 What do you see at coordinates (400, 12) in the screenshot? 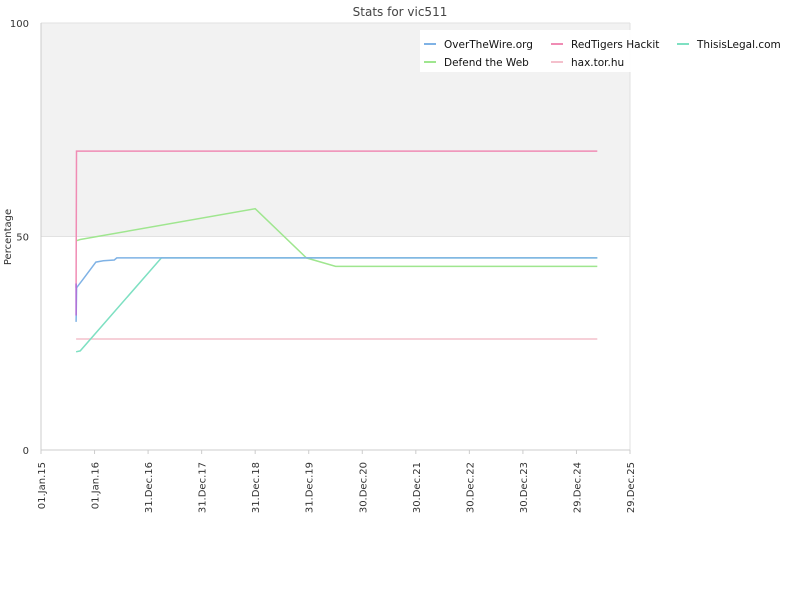
I see `chart-title: Stats for vic511` at bounding box center [400, 12].